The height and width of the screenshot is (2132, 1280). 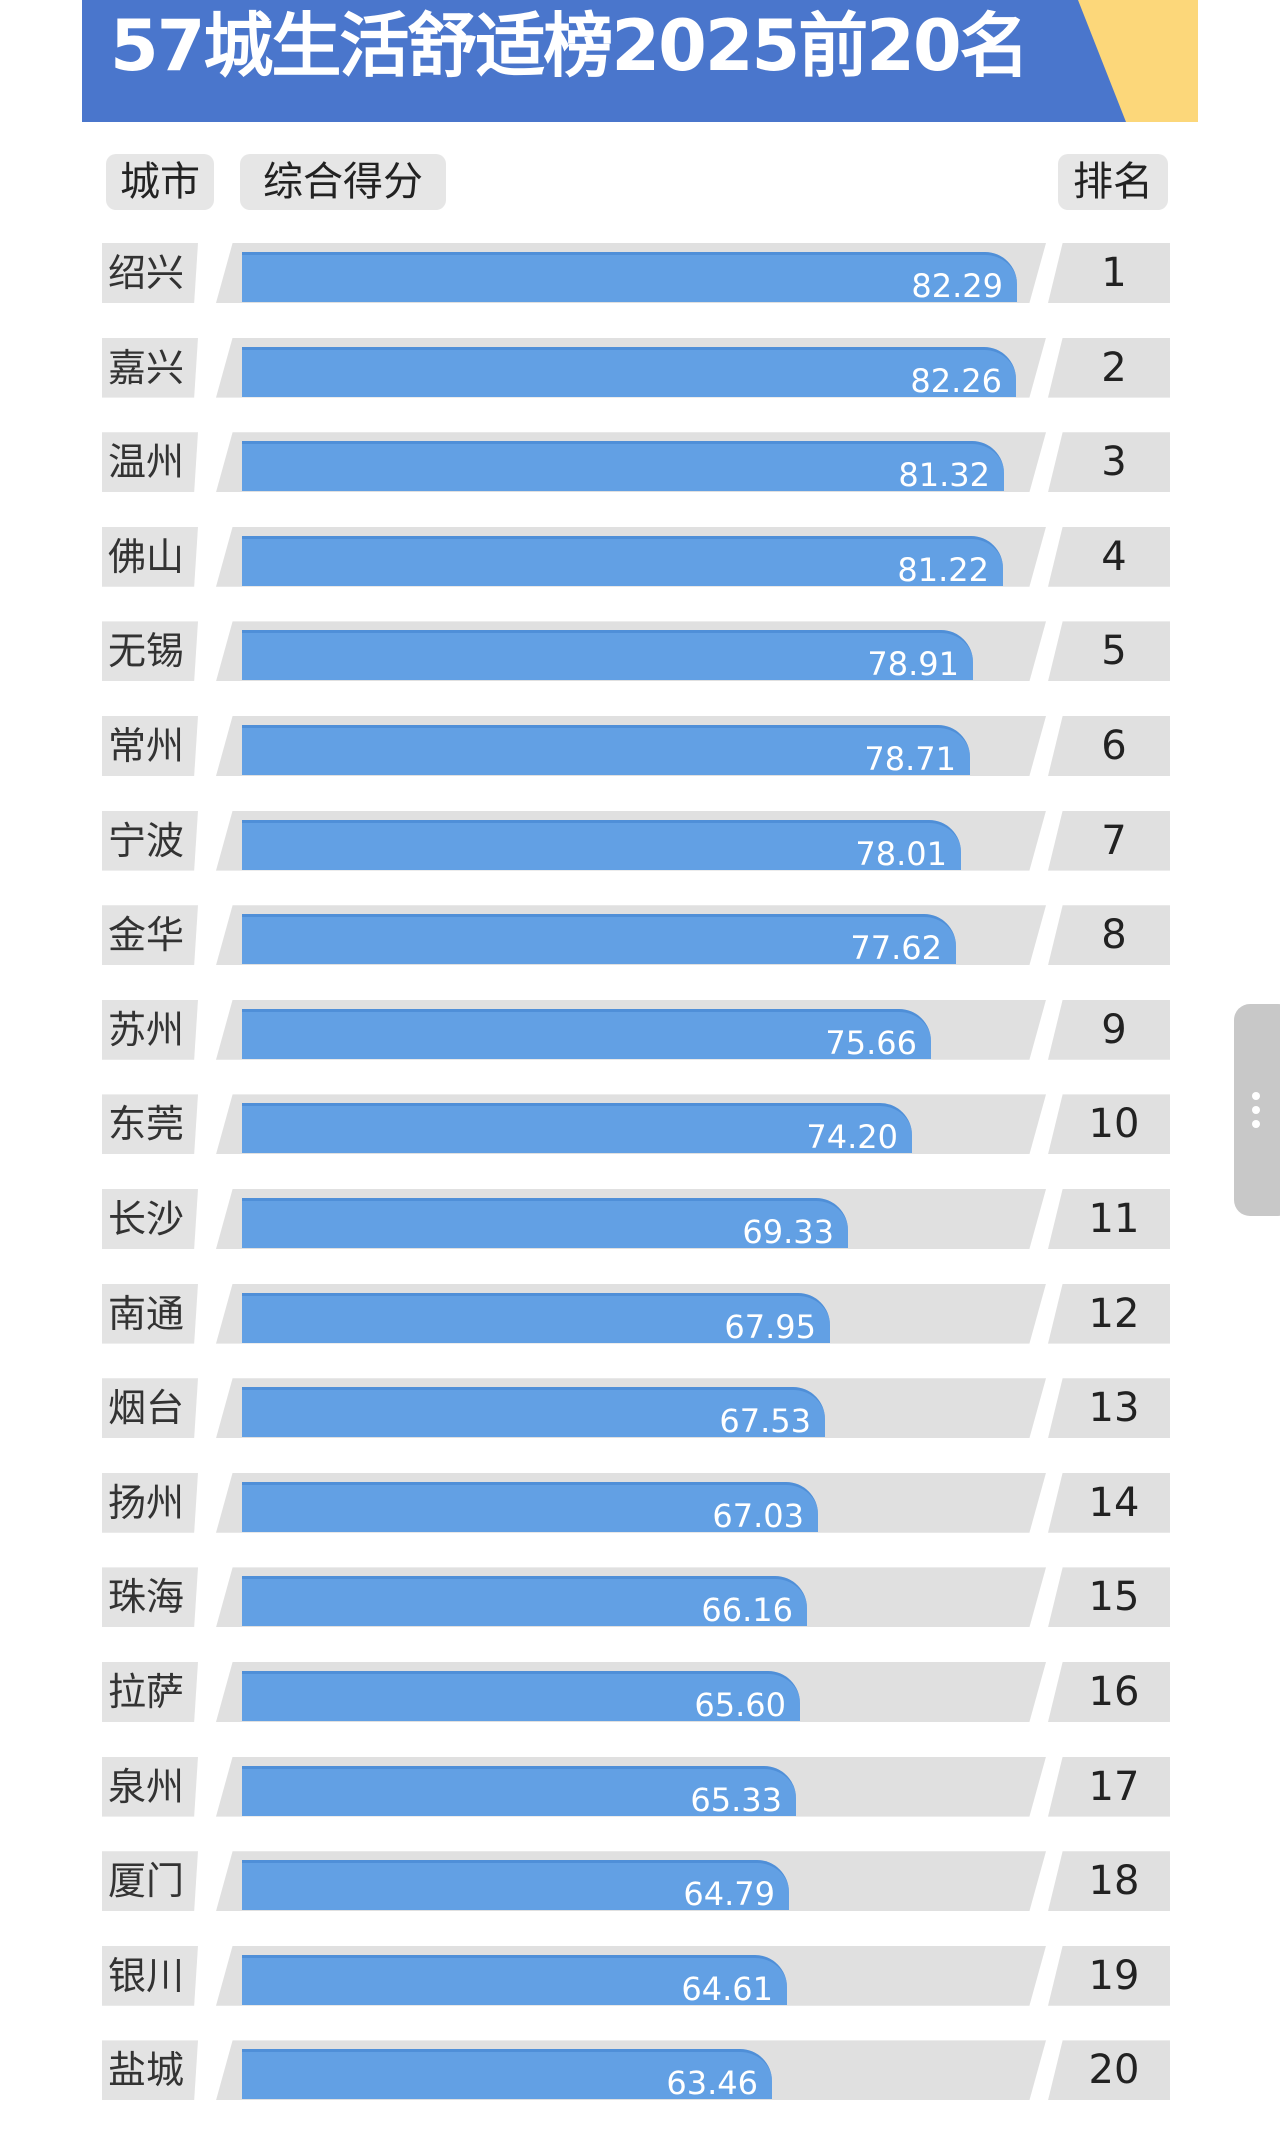 What do you see at coordinates (1109, 1408) in the screenshot?
I see `rank-number: 13` at bounding box center [1109, 1408].